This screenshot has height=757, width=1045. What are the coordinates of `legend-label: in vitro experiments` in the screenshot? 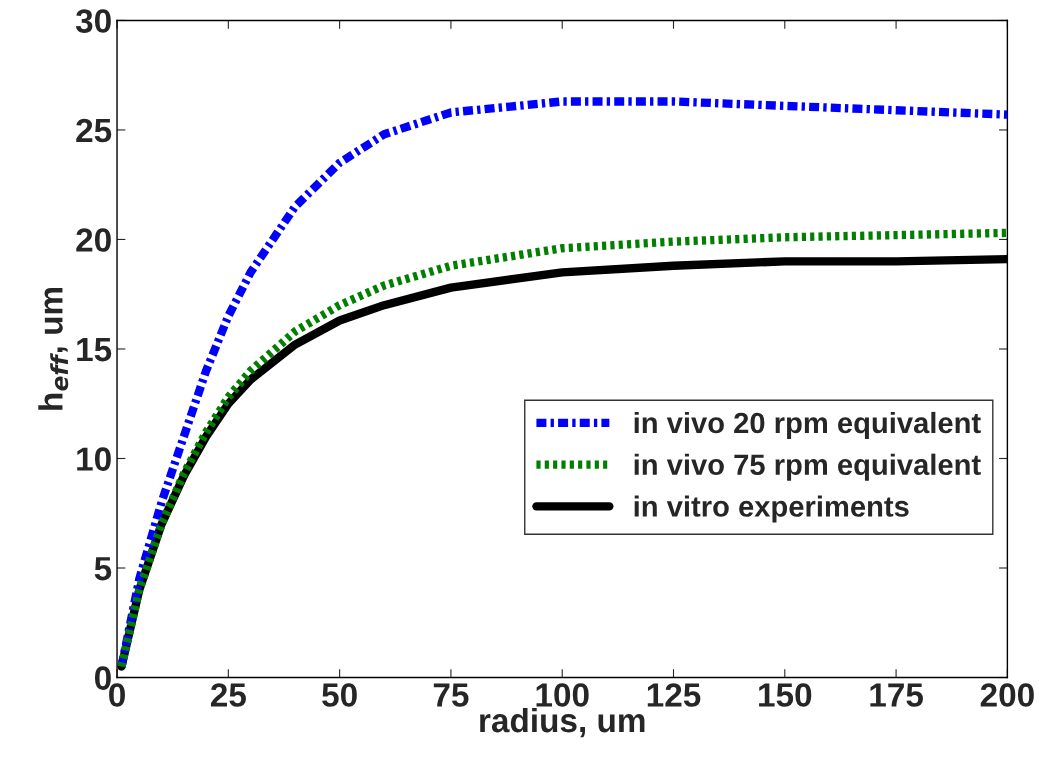 It's located at (771, 509).